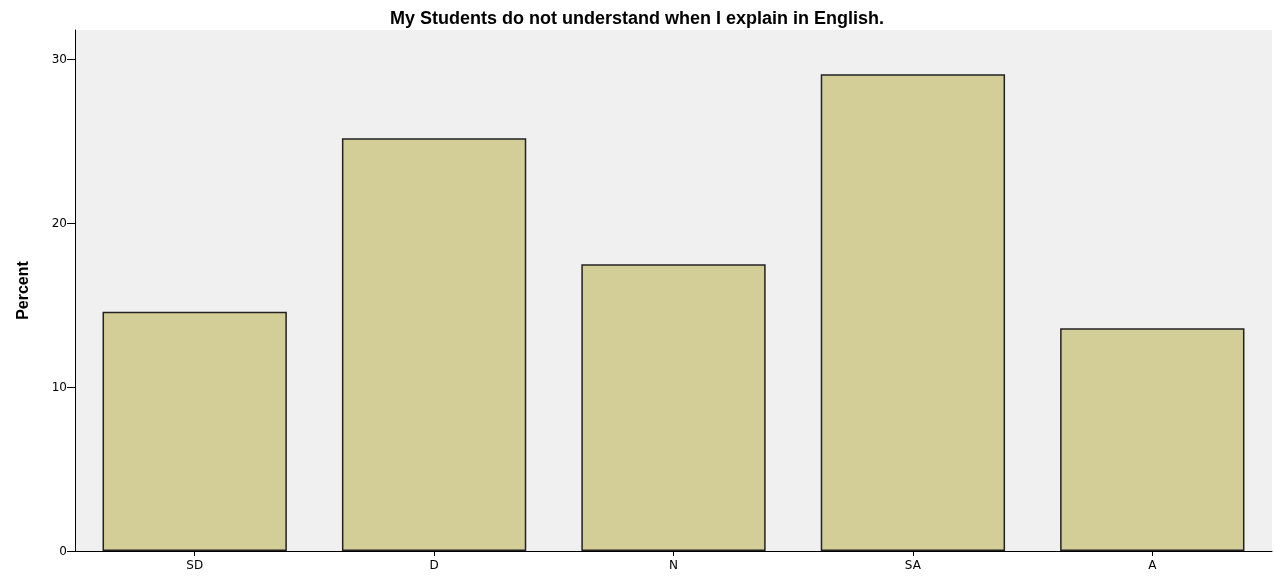 The width and height of the screenshot is (1274, 579). I want to click on y-tick-label: 0, so click(63, 551).